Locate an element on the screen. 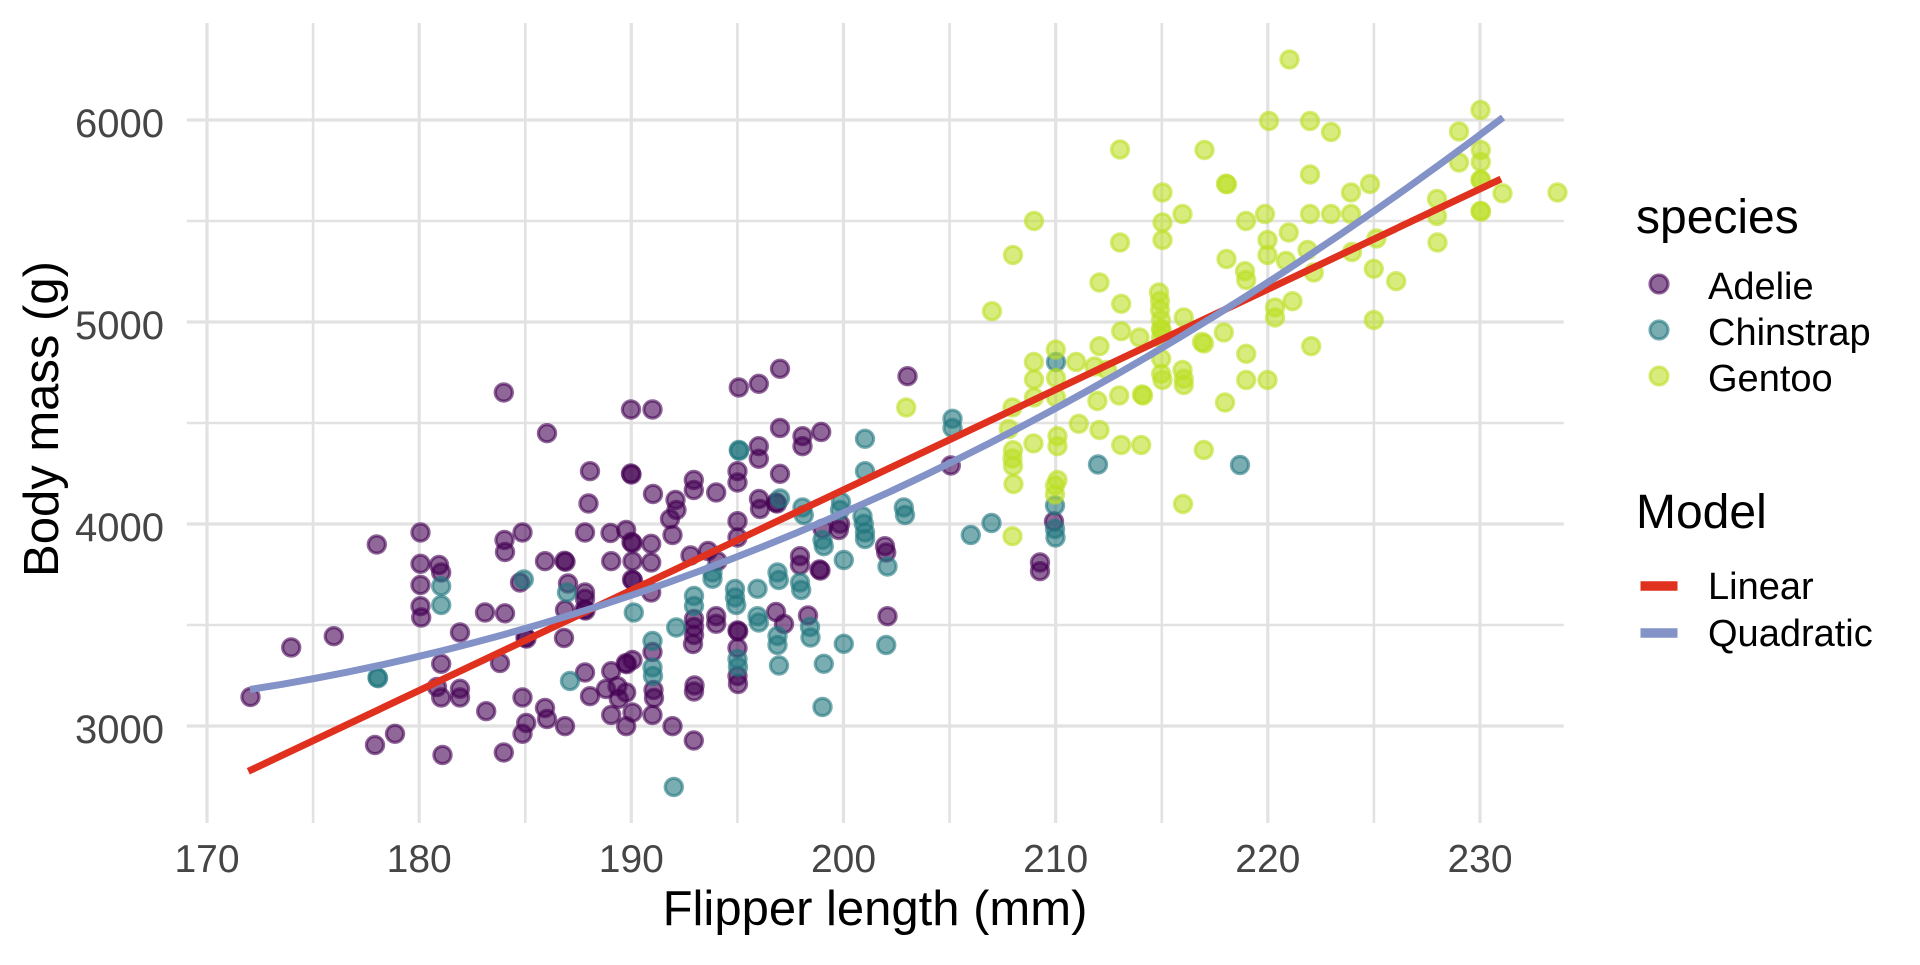  svg-text: 200 is located at coordinates (843, 859).